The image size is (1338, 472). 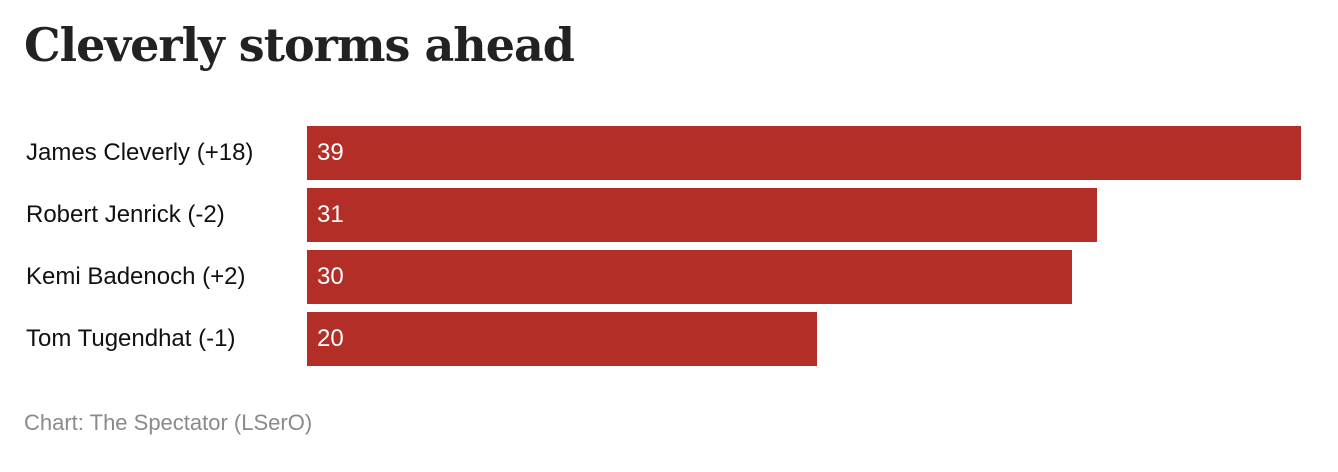 I want to click on bar: 31, so click(x=702, y=215).